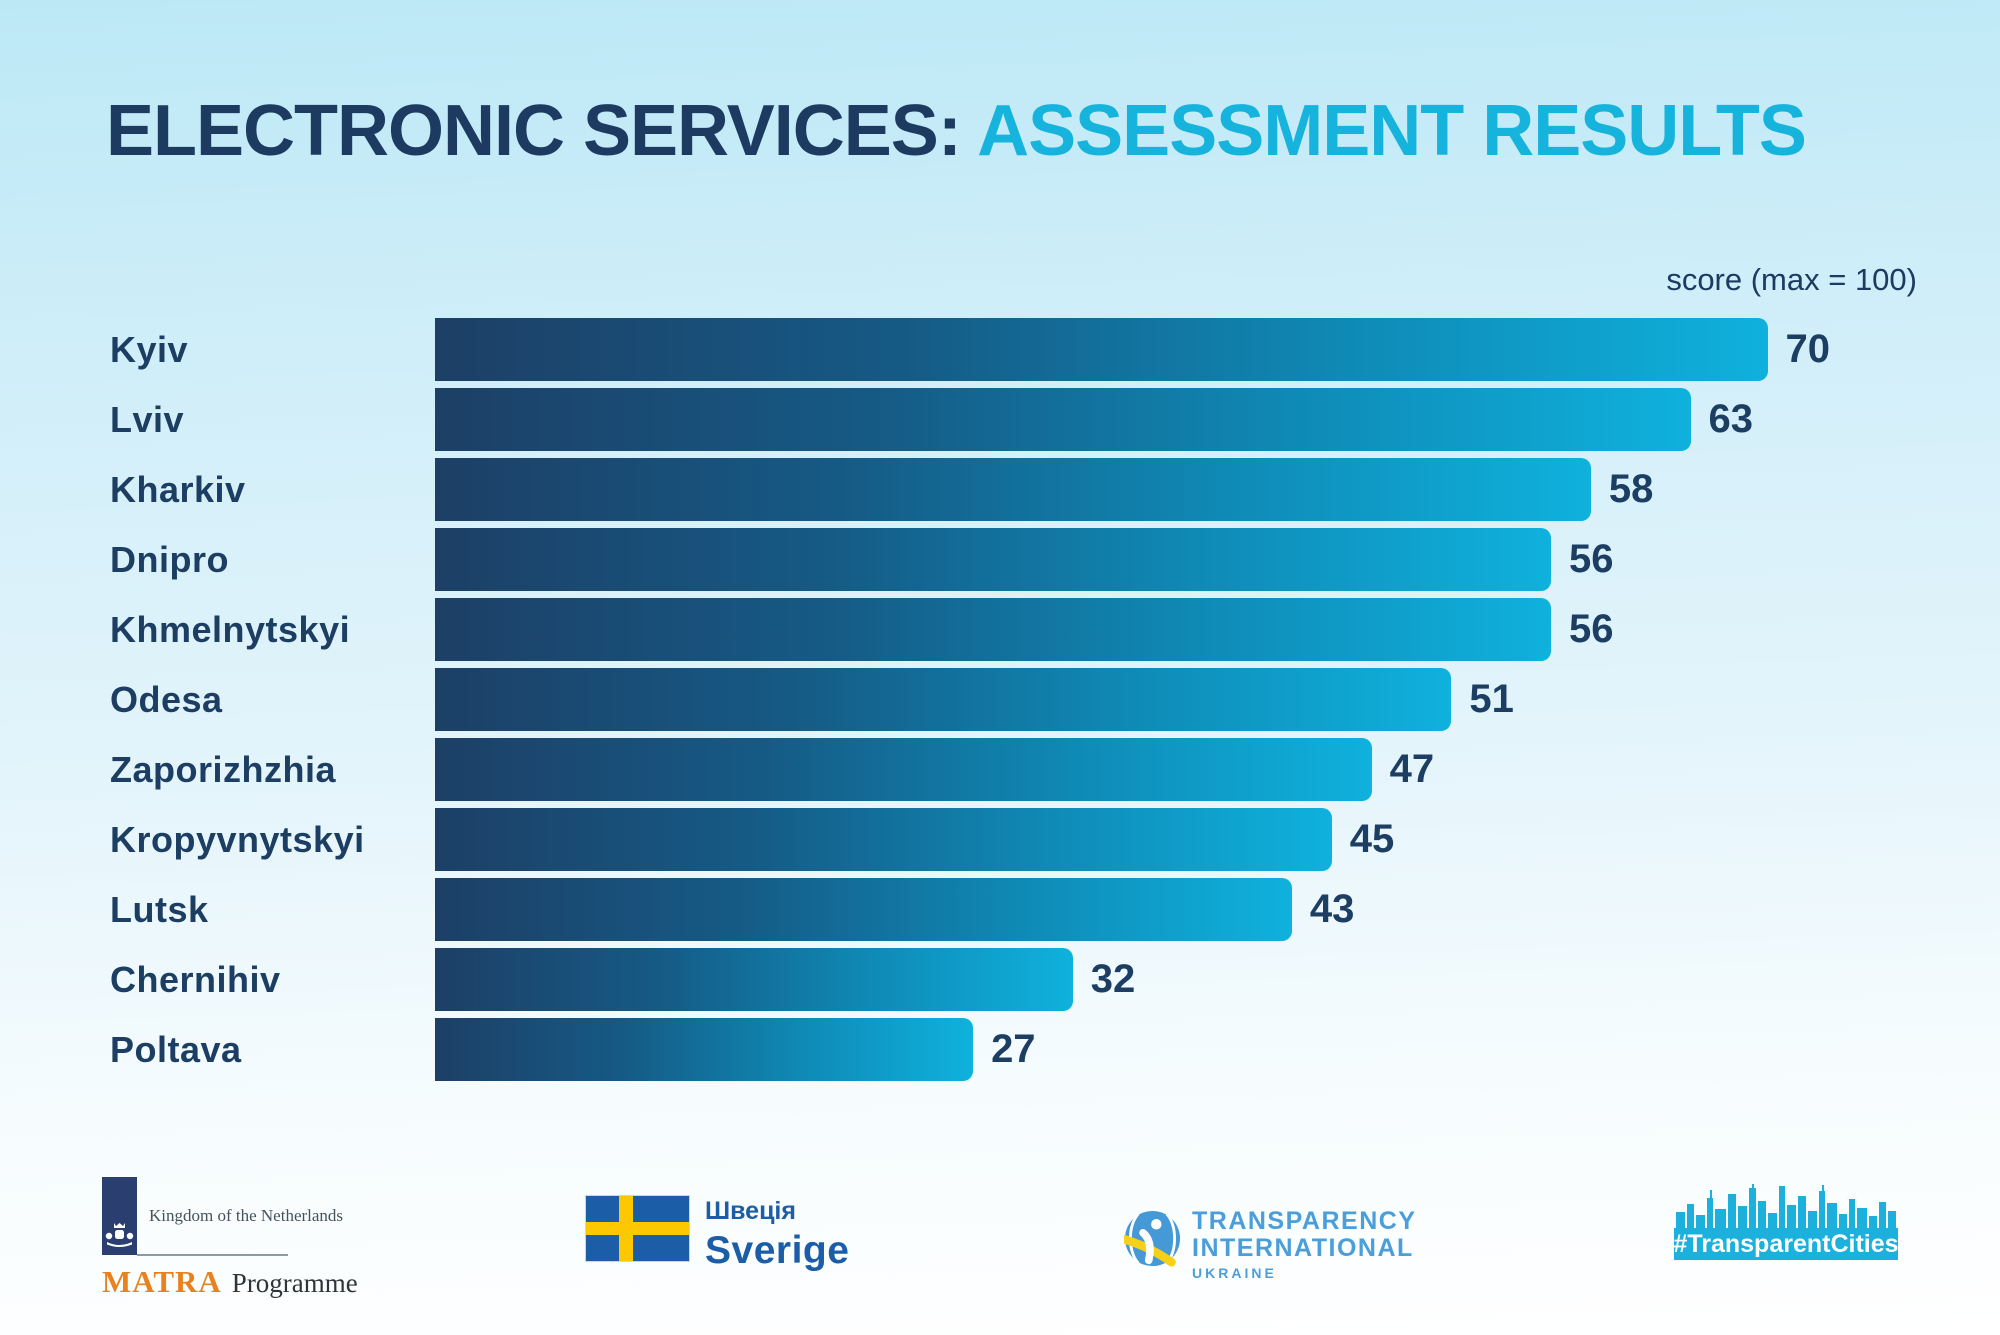 This screenshot has width=2000, height=1335. I want to click on matra-programme: MATRA Programme, so click(230, 1282).